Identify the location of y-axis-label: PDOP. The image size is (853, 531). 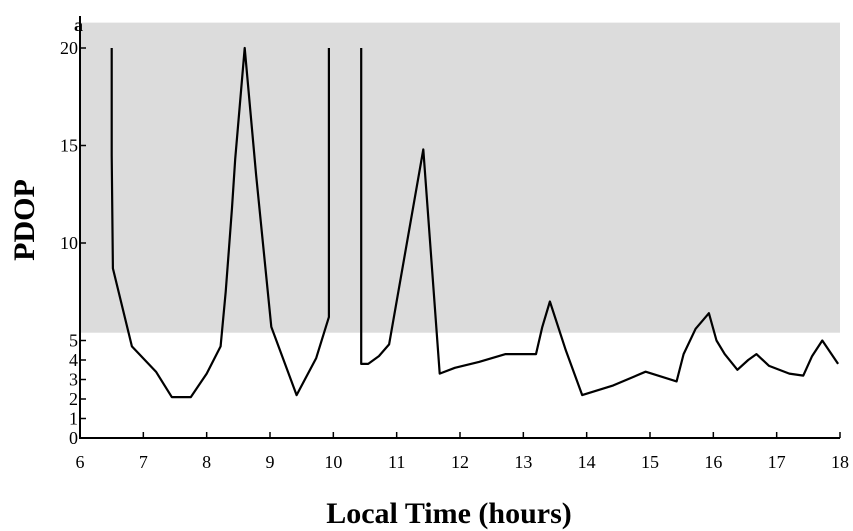
(24, 220).